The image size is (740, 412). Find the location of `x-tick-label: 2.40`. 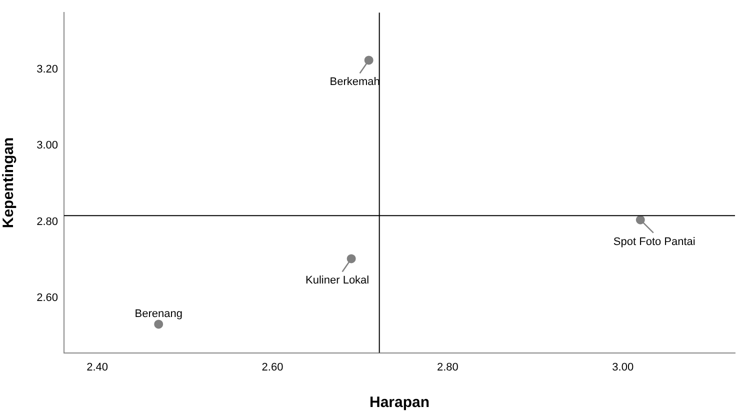

x-tick-label: 2.40 is located at coordinates (97, 367).